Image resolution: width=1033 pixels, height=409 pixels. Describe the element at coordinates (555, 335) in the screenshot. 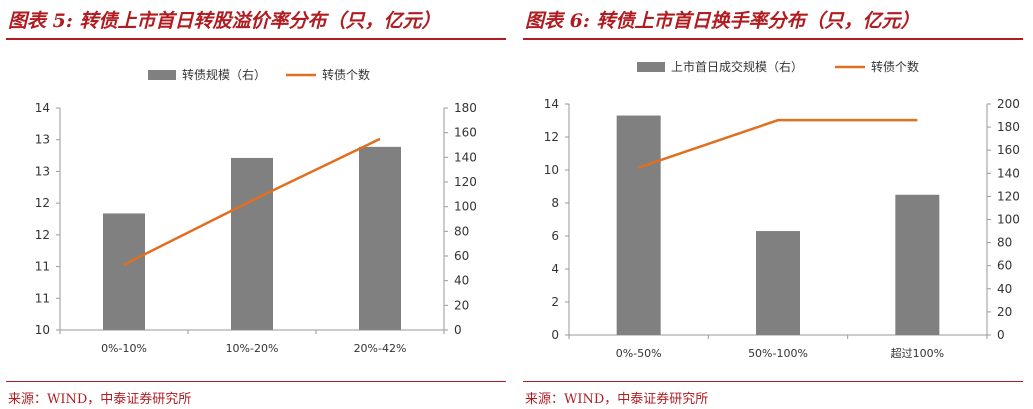

I see `y-left-tick-label: 0` at that location.